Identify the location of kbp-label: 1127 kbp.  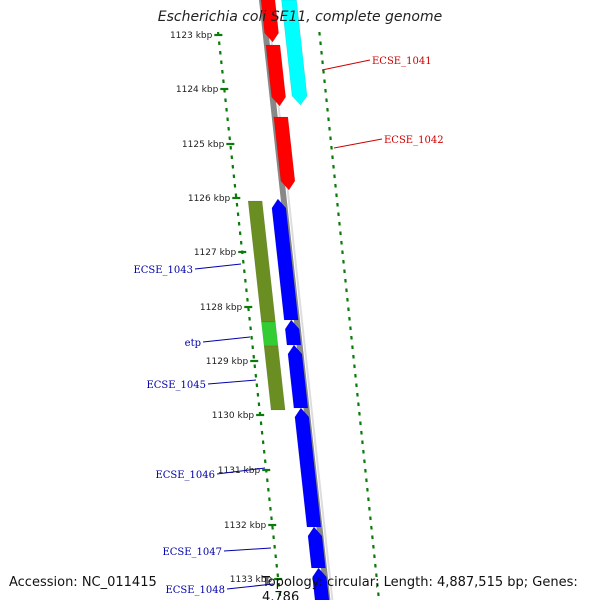
(215, 253).